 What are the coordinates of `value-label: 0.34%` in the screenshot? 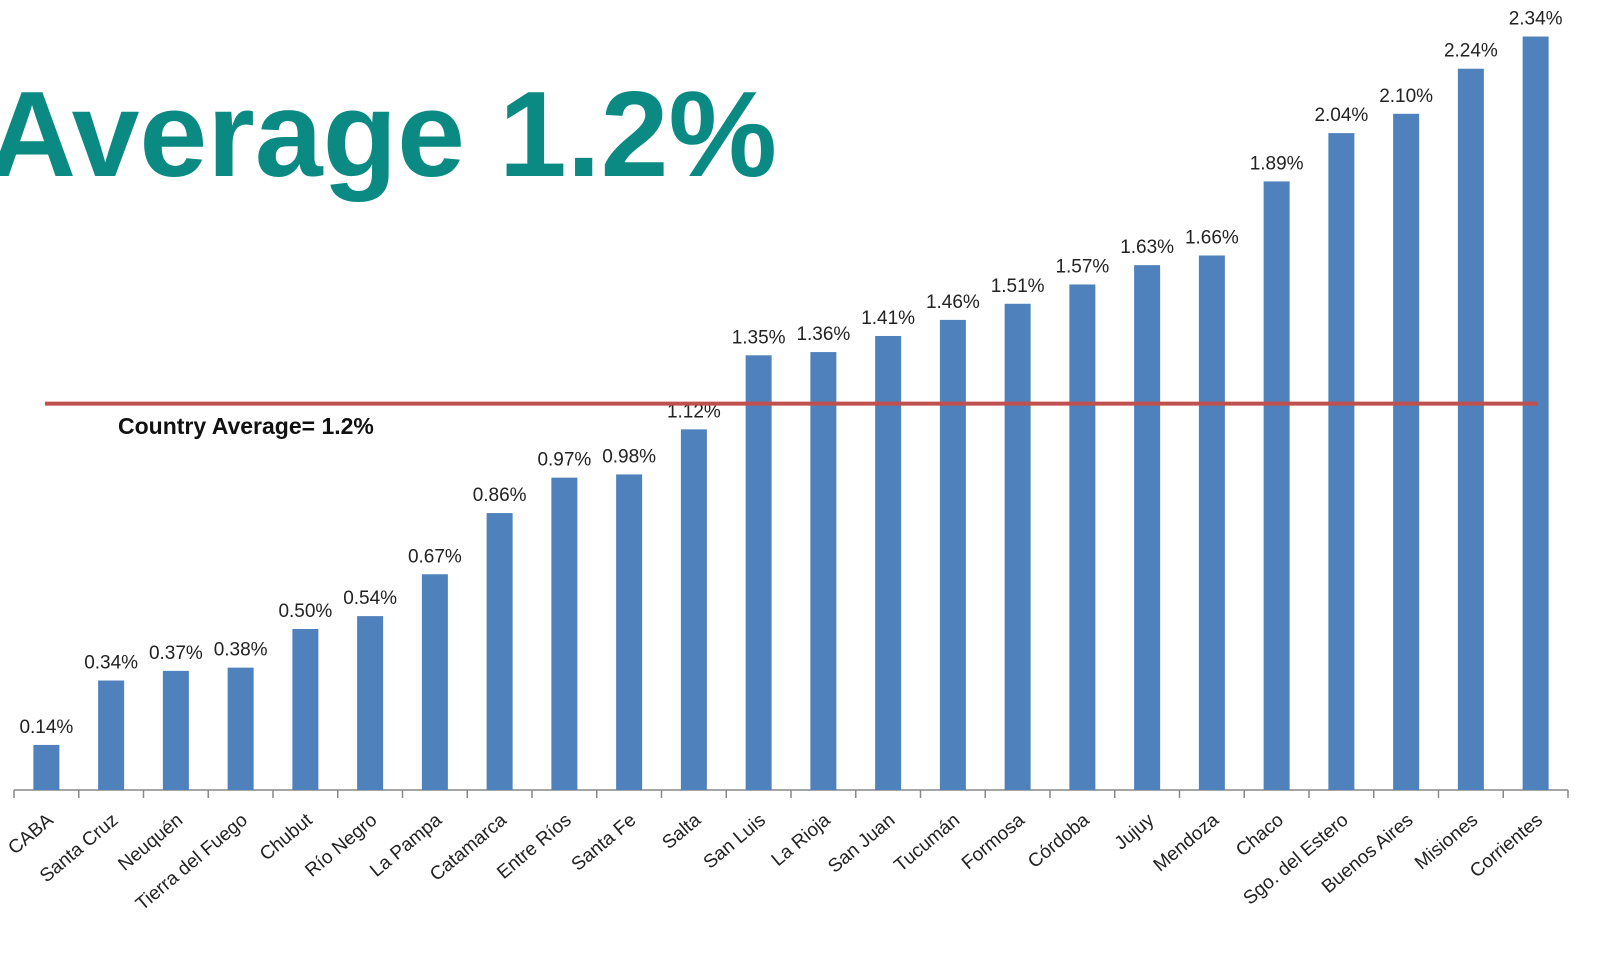 It's located at (111, 663).